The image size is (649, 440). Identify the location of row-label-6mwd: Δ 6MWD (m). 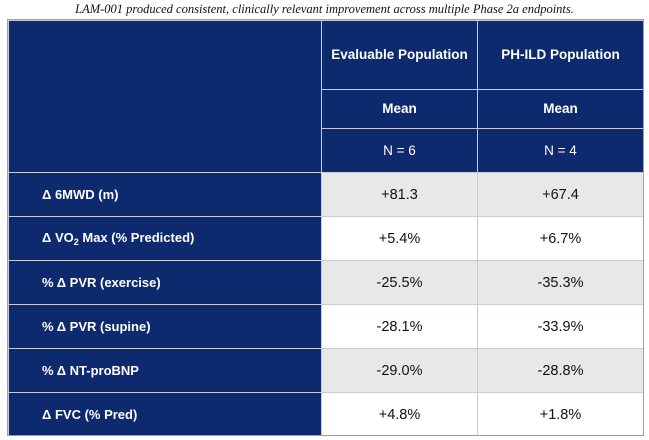
(165, 194).